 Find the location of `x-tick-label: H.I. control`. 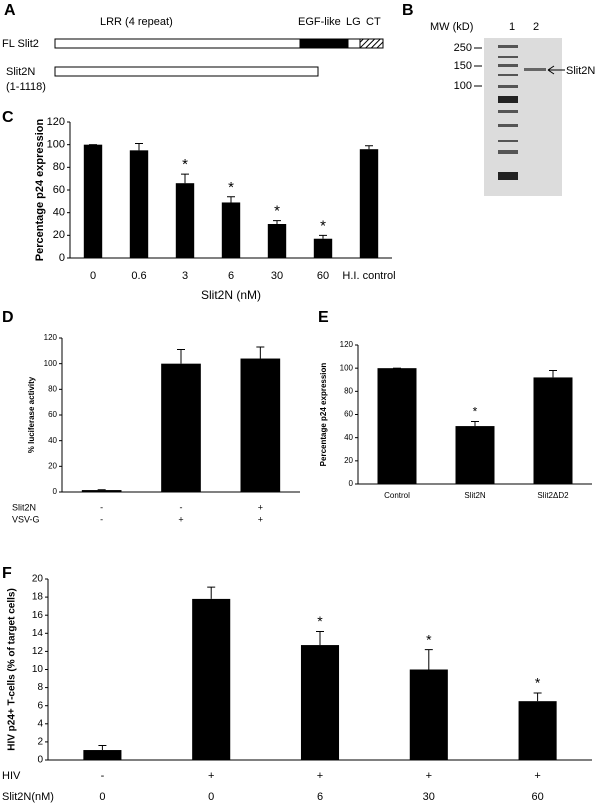

x-tick-label: H.I. control is located at coordinates (368, 276).